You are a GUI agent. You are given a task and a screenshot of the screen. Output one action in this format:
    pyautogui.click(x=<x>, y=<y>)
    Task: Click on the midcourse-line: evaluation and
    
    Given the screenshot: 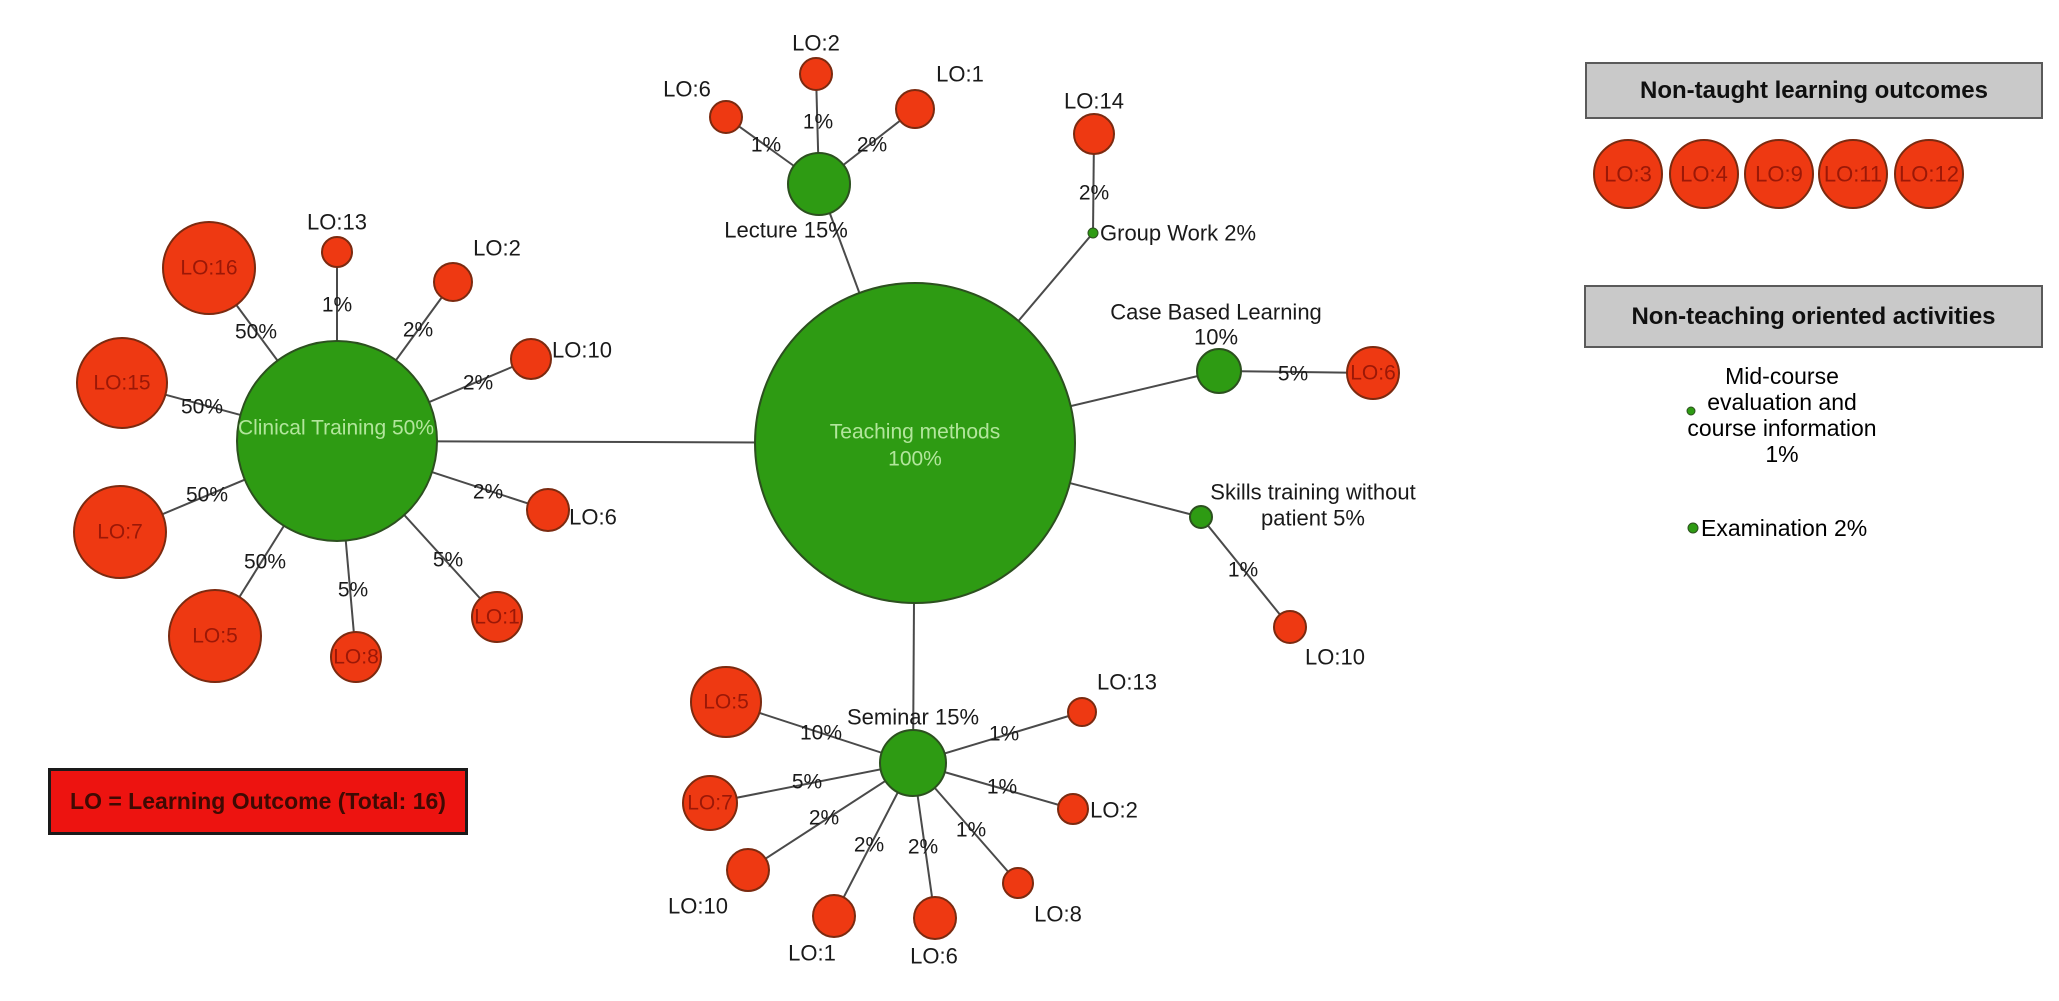 What is the action you would take?
    pyautogui.click(x=1782, y=402)
    